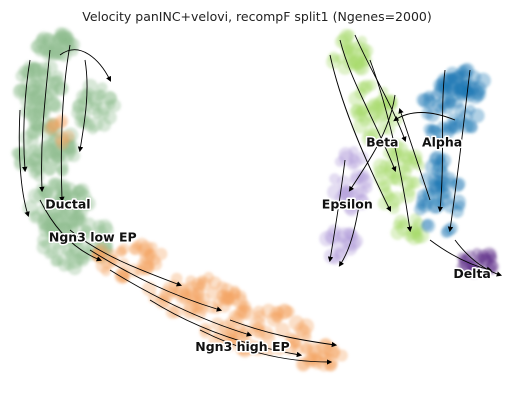  Describe the element at coordinates (347, 204) in the screenshot. I see `cluster-label: Epsilon` at that location.